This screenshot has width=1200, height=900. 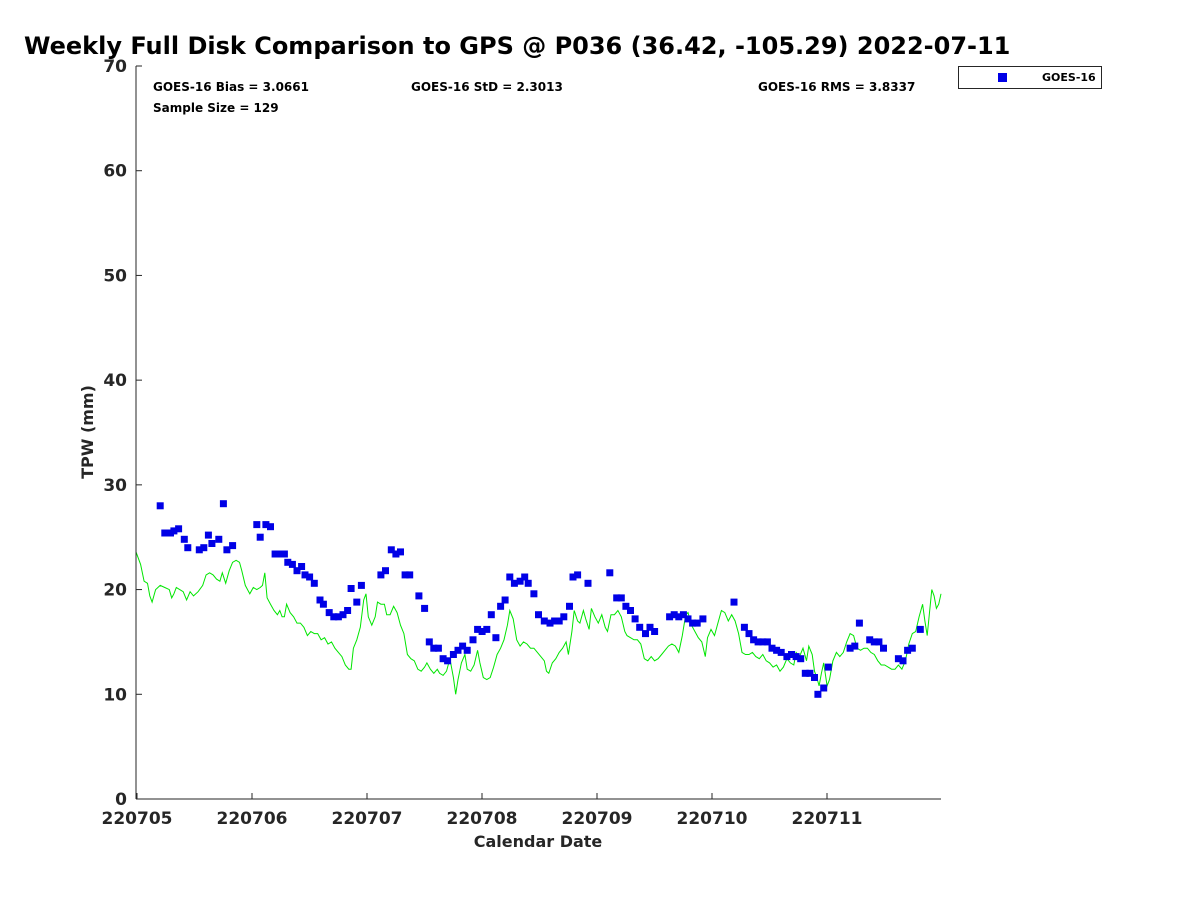 I want to click on y-tick-label: 30, so click(x=115, y=486).